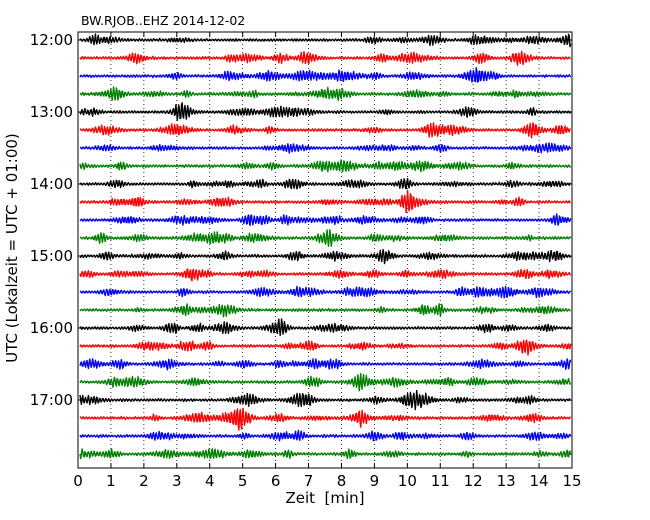 The image size is (650, 520). Describe the element at coordinates (407, 481) in the screenshot. I see `x-tick-label: 10` at that location.